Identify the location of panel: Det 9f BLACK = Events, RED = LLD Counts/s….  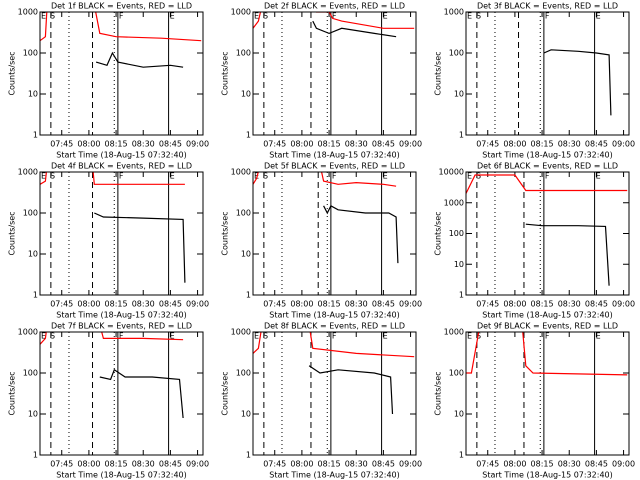
(535, 401).